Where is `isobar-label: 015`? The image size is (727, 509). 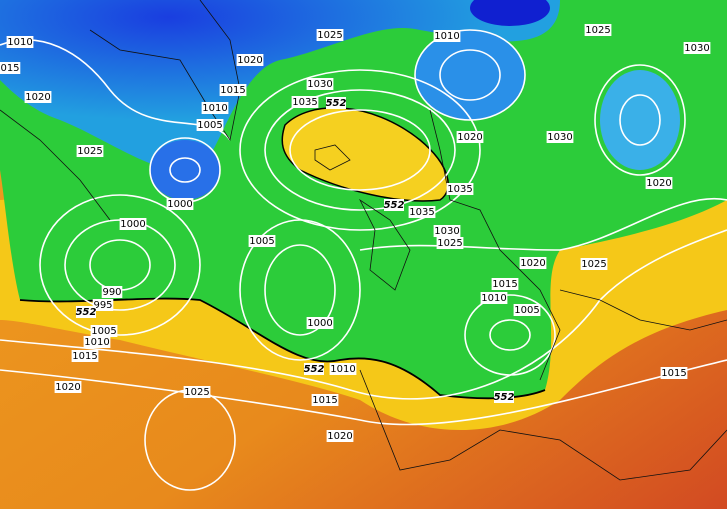
isobar-label: 015 is located at coordinates (9, 68).